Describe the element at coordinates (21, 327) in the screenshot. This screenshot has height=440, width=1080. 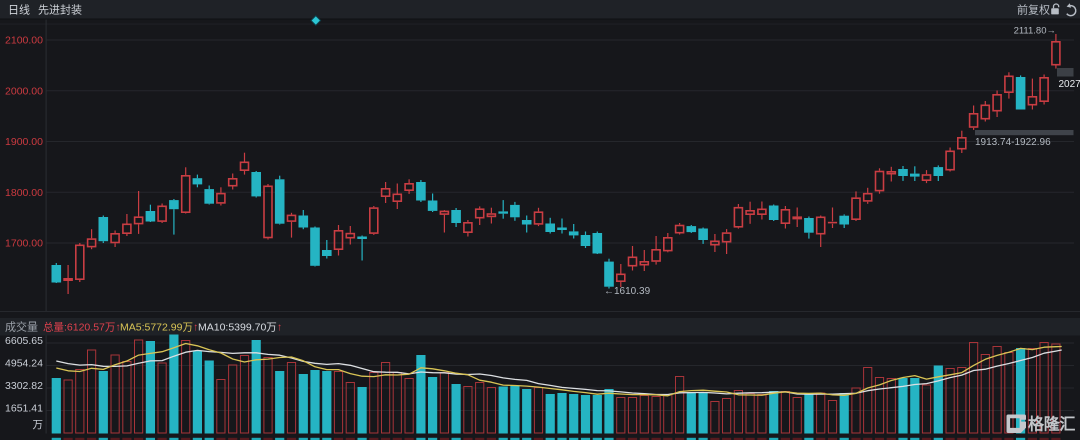
I see `svg-text: 成交量` at that location.